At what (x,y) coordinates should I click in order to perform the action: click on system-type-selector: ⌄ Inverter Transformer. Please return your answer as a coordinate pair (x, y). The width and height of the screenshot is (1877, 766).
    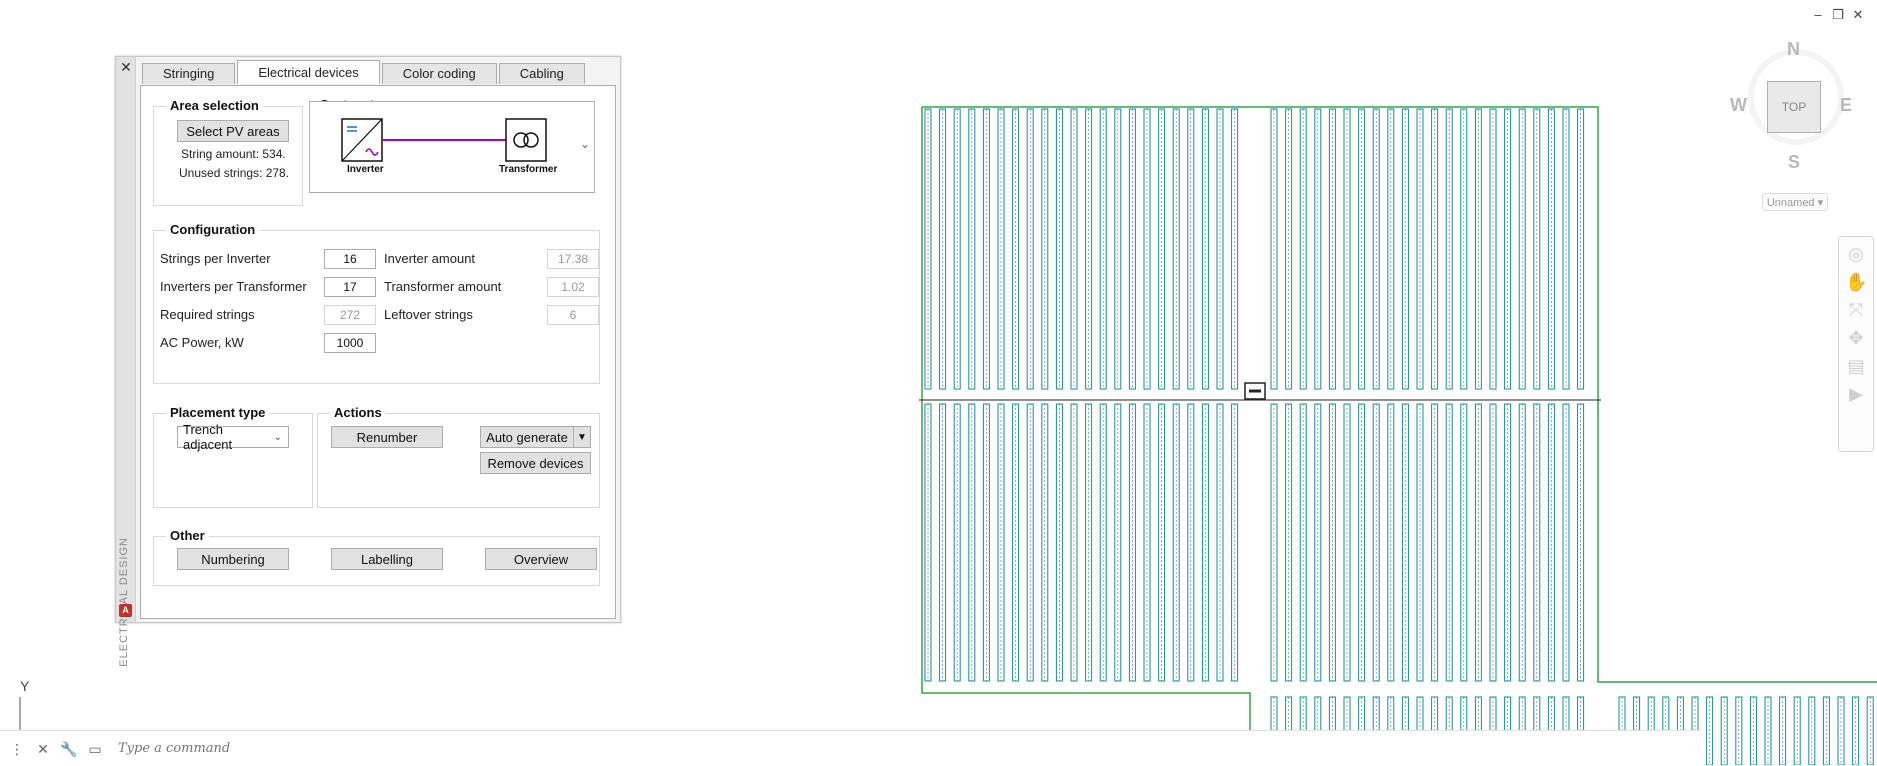
    Looking at the image, I should click on (452, 147).